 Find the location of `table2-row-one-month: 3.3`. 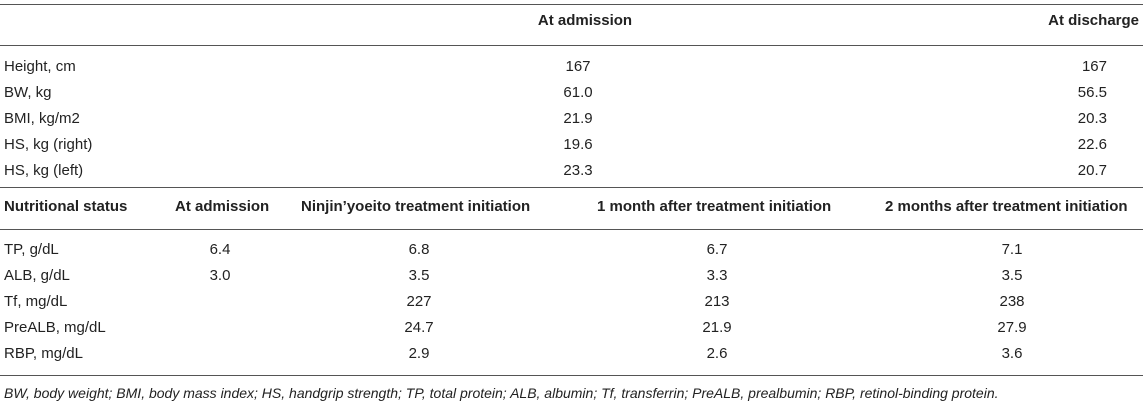

table2-row-one-month: 3.3 is located at coordinates (717, 275).